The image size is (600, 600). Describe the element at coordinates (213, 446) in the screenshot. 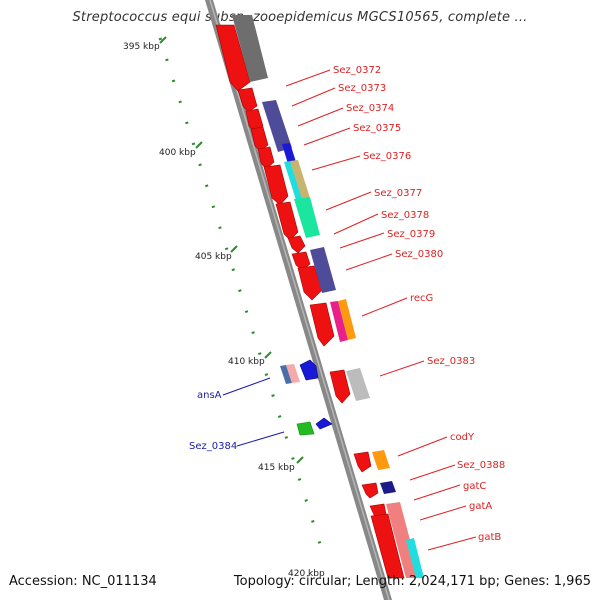

I see `gene-label: Sez_0384` at that location.